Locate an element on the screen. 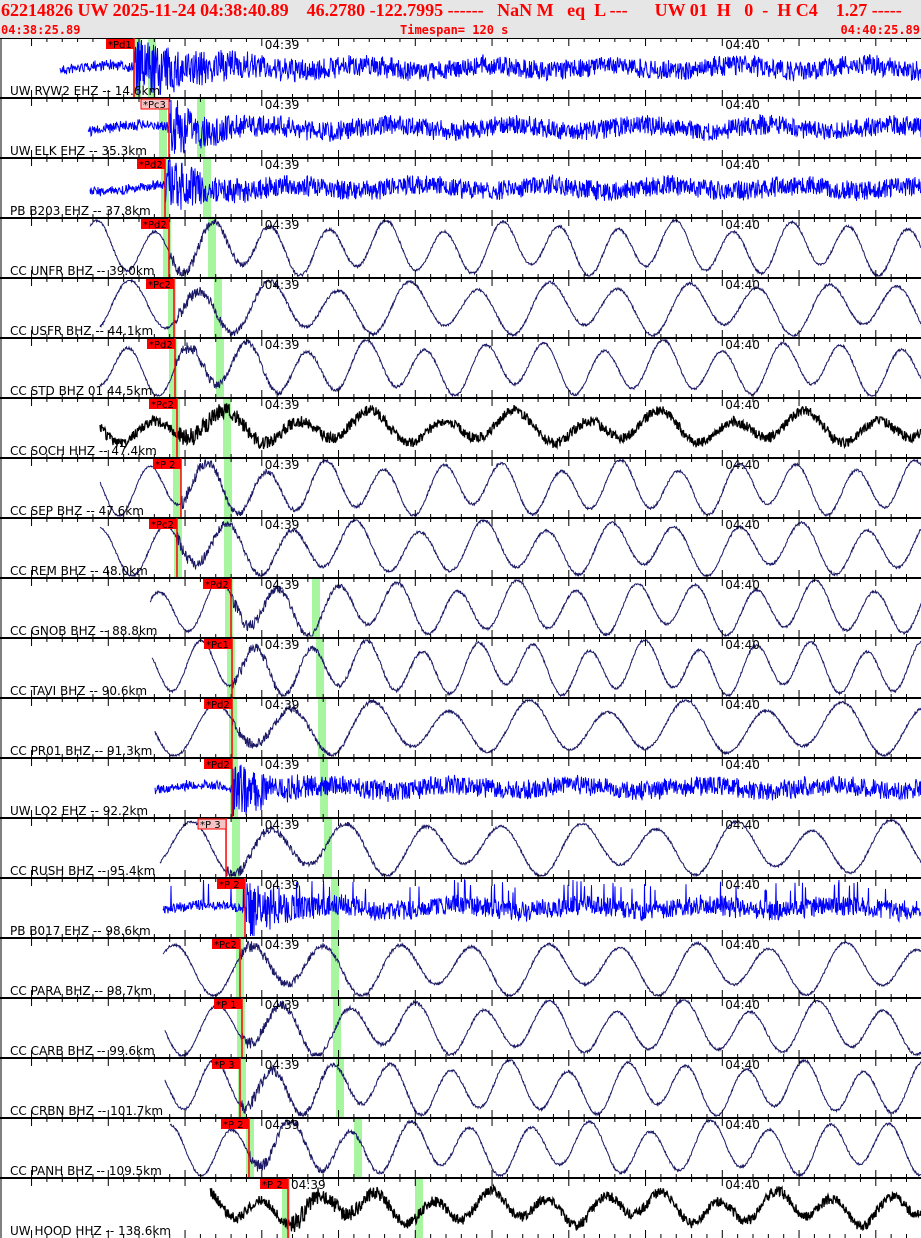 The image size is (921, 1238). trace-panel: 04:39 04:40 *Pc2 CC SOCH HHZ -- 47.4km is located at coordinates (460, 427).